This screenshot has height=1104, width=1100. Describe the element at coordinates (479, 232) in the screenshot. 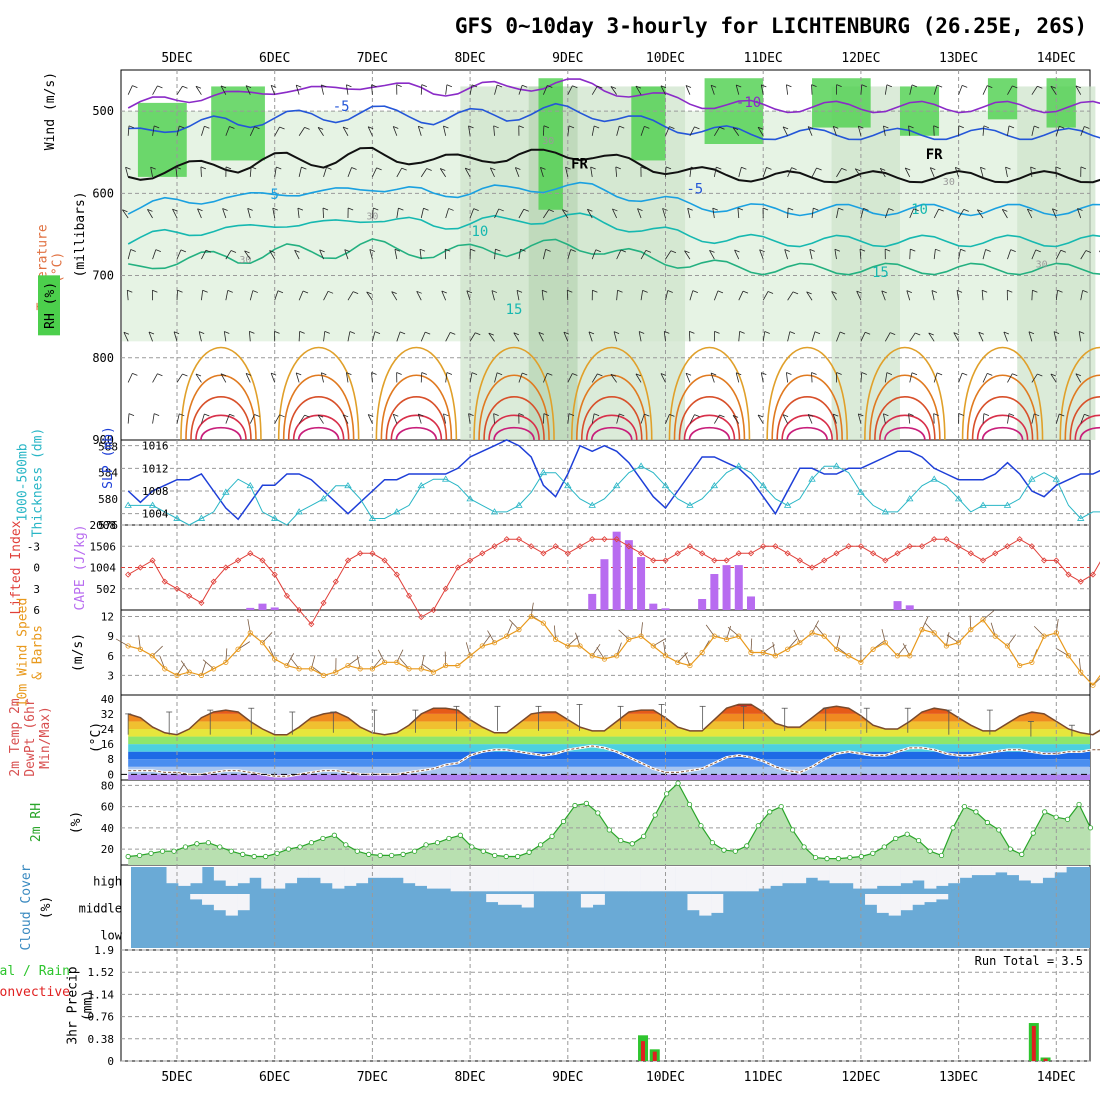

I see `contour-label: 10` at that location.